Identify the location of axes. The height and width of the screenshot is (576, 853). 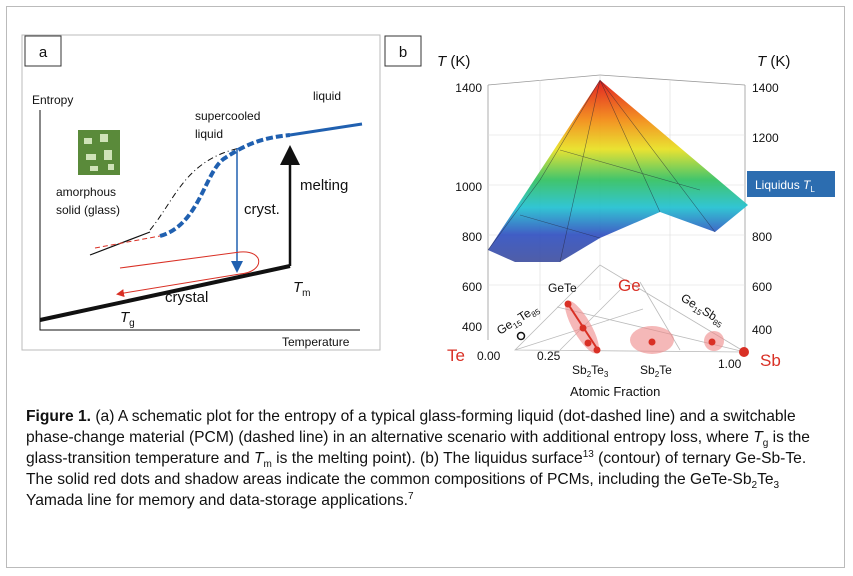
(199, 220).